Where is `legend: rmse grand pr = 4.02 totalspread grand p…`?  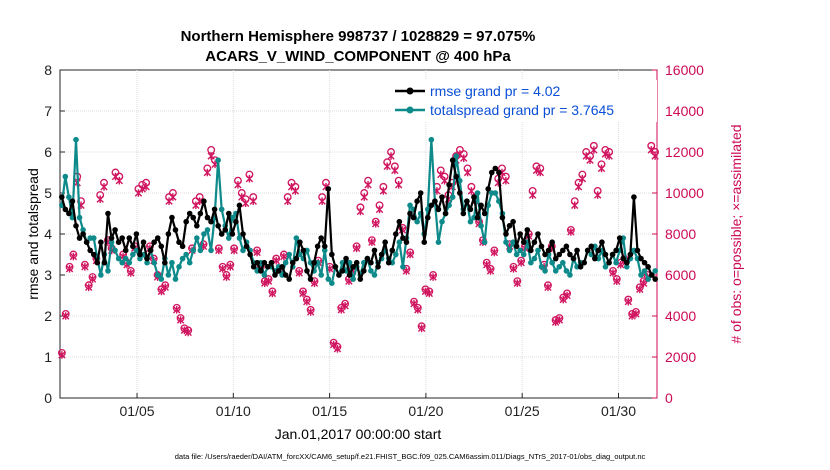
legend: rmse grand pr = 4.02 totalspread grand p… is located at coordinates (524, 101).